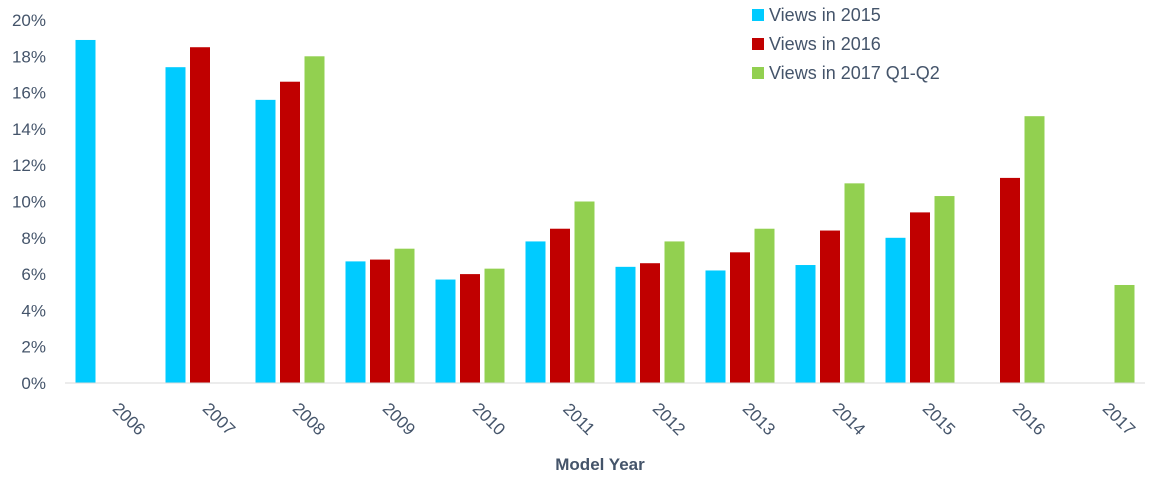  What do you see at coordinates (825, 15) in the screenshot?
I see `legend-label: Views in 2015` at bounding box center [825, 15].